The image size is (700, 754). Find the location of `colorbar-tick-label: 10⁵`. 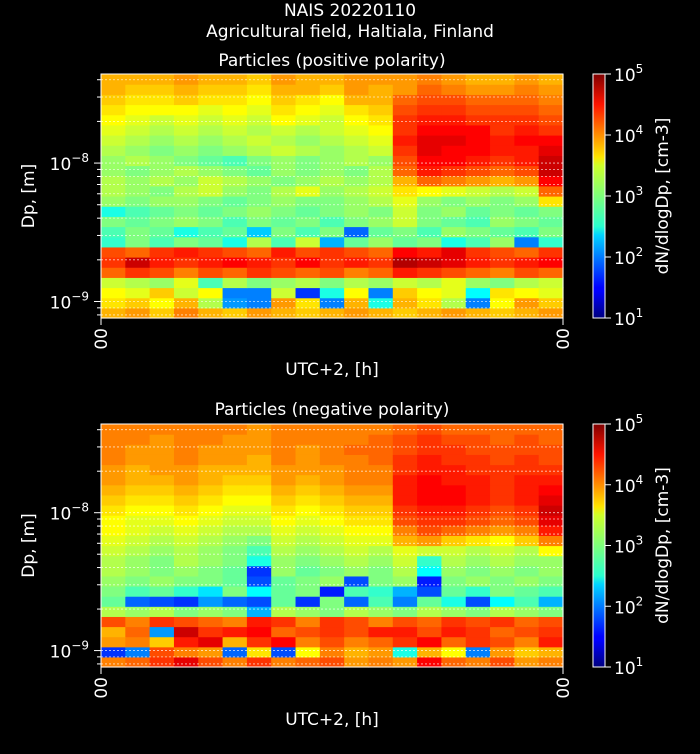

colorbar-tick-label: 10⁵ is located at coordinates (628, 424).